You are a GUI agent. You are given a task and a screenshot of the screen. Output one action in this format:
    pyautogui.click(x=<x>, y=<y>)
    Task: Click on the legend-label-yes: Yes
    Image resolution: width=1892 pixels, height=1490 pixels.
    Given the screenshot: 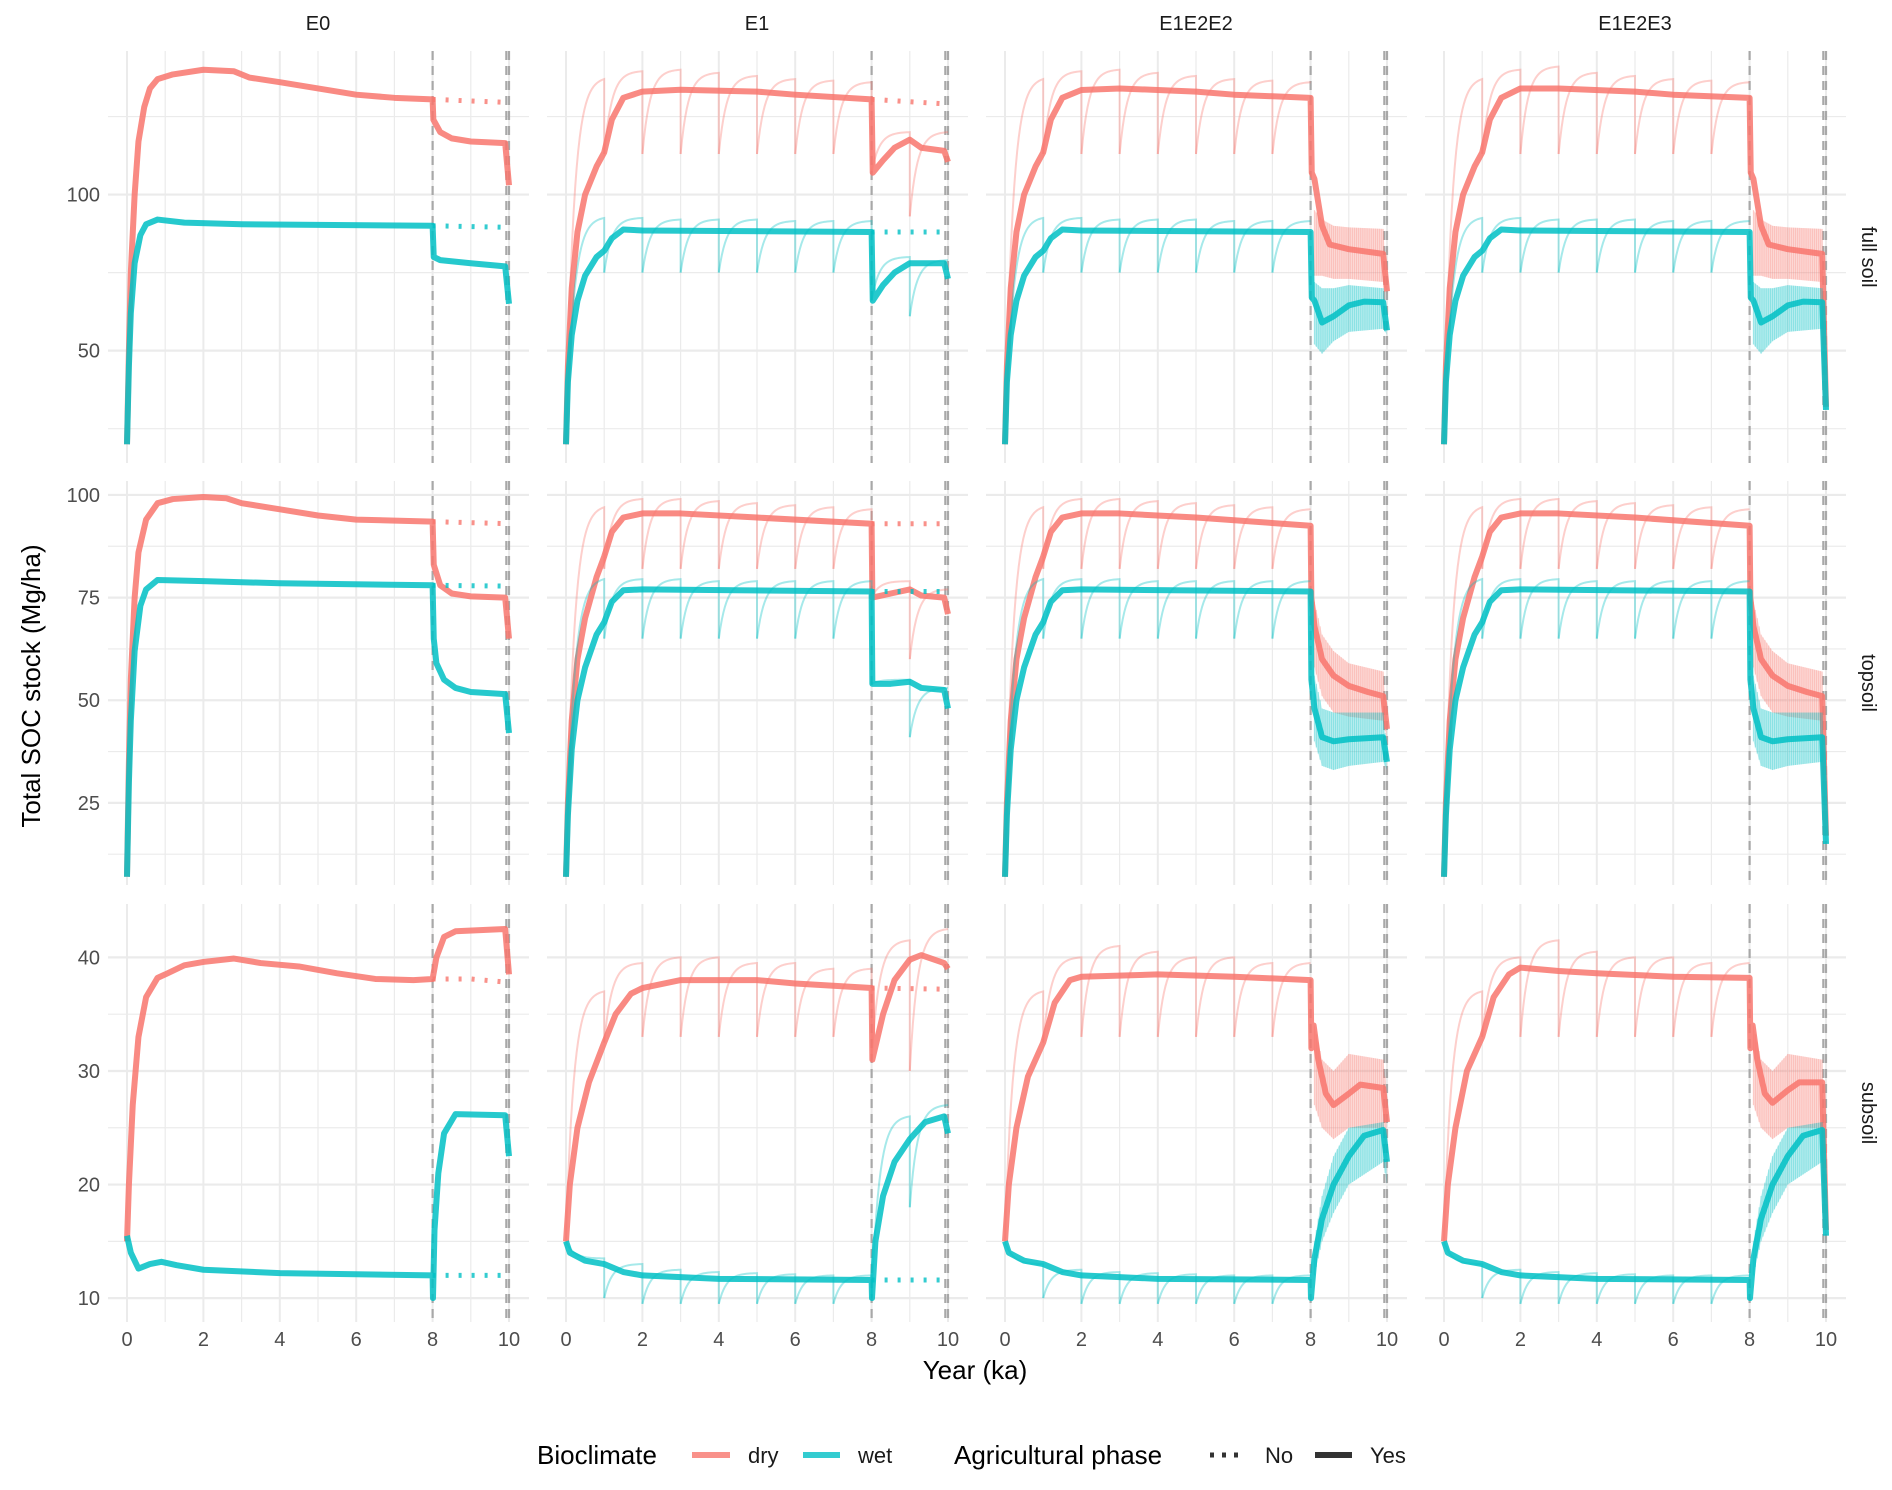 What is the action you would take?
    pyautogui.click(x=1388, y=1455)
    